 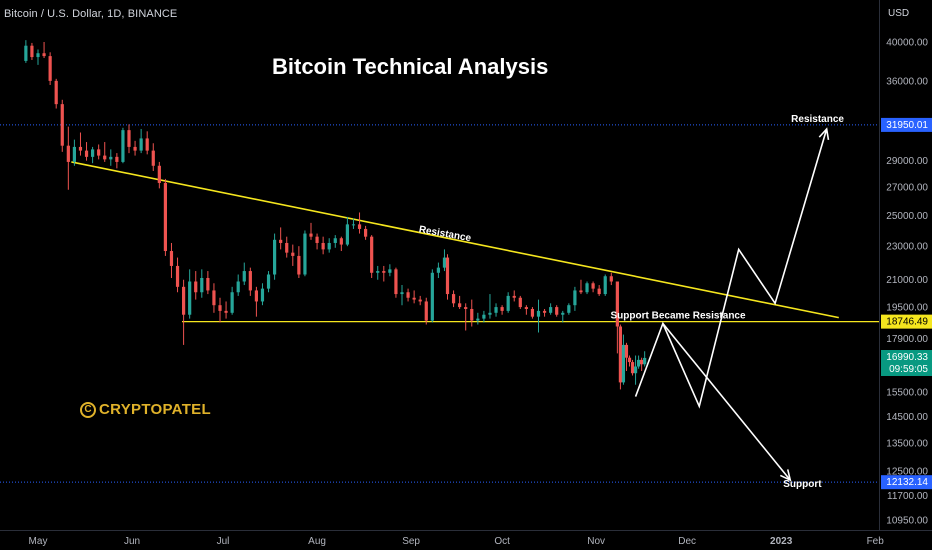 What do you see at coordinates (132, 541) in the screenshot?
I see `x-tick-label: Jun` at bounding box center [132, 541].